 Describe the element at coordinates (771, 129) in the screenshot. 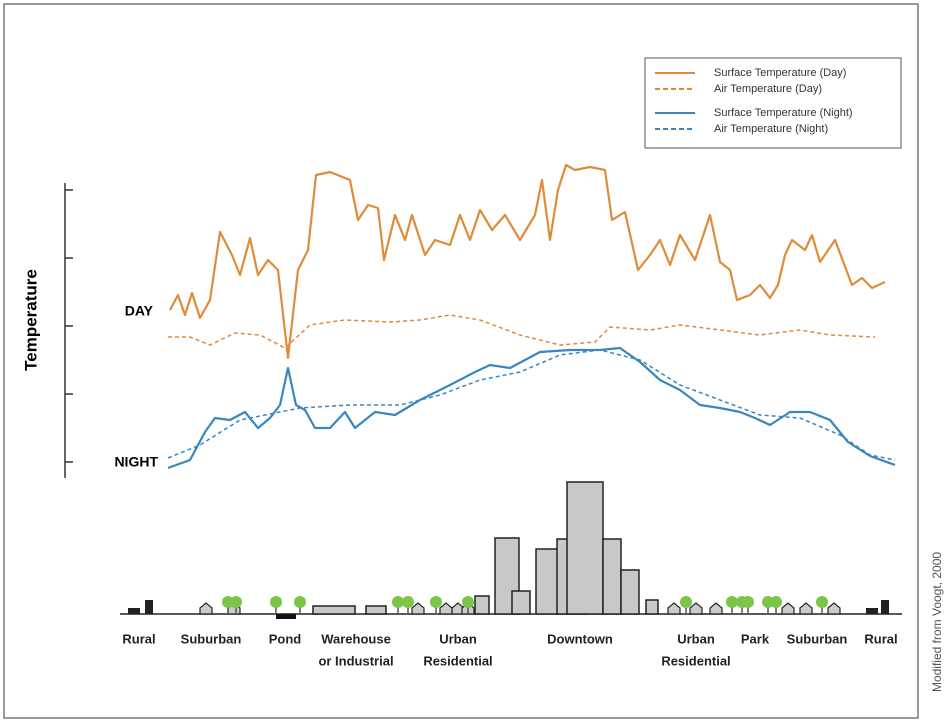

I see `legend-label: Air Temperature (Night)` at that location.